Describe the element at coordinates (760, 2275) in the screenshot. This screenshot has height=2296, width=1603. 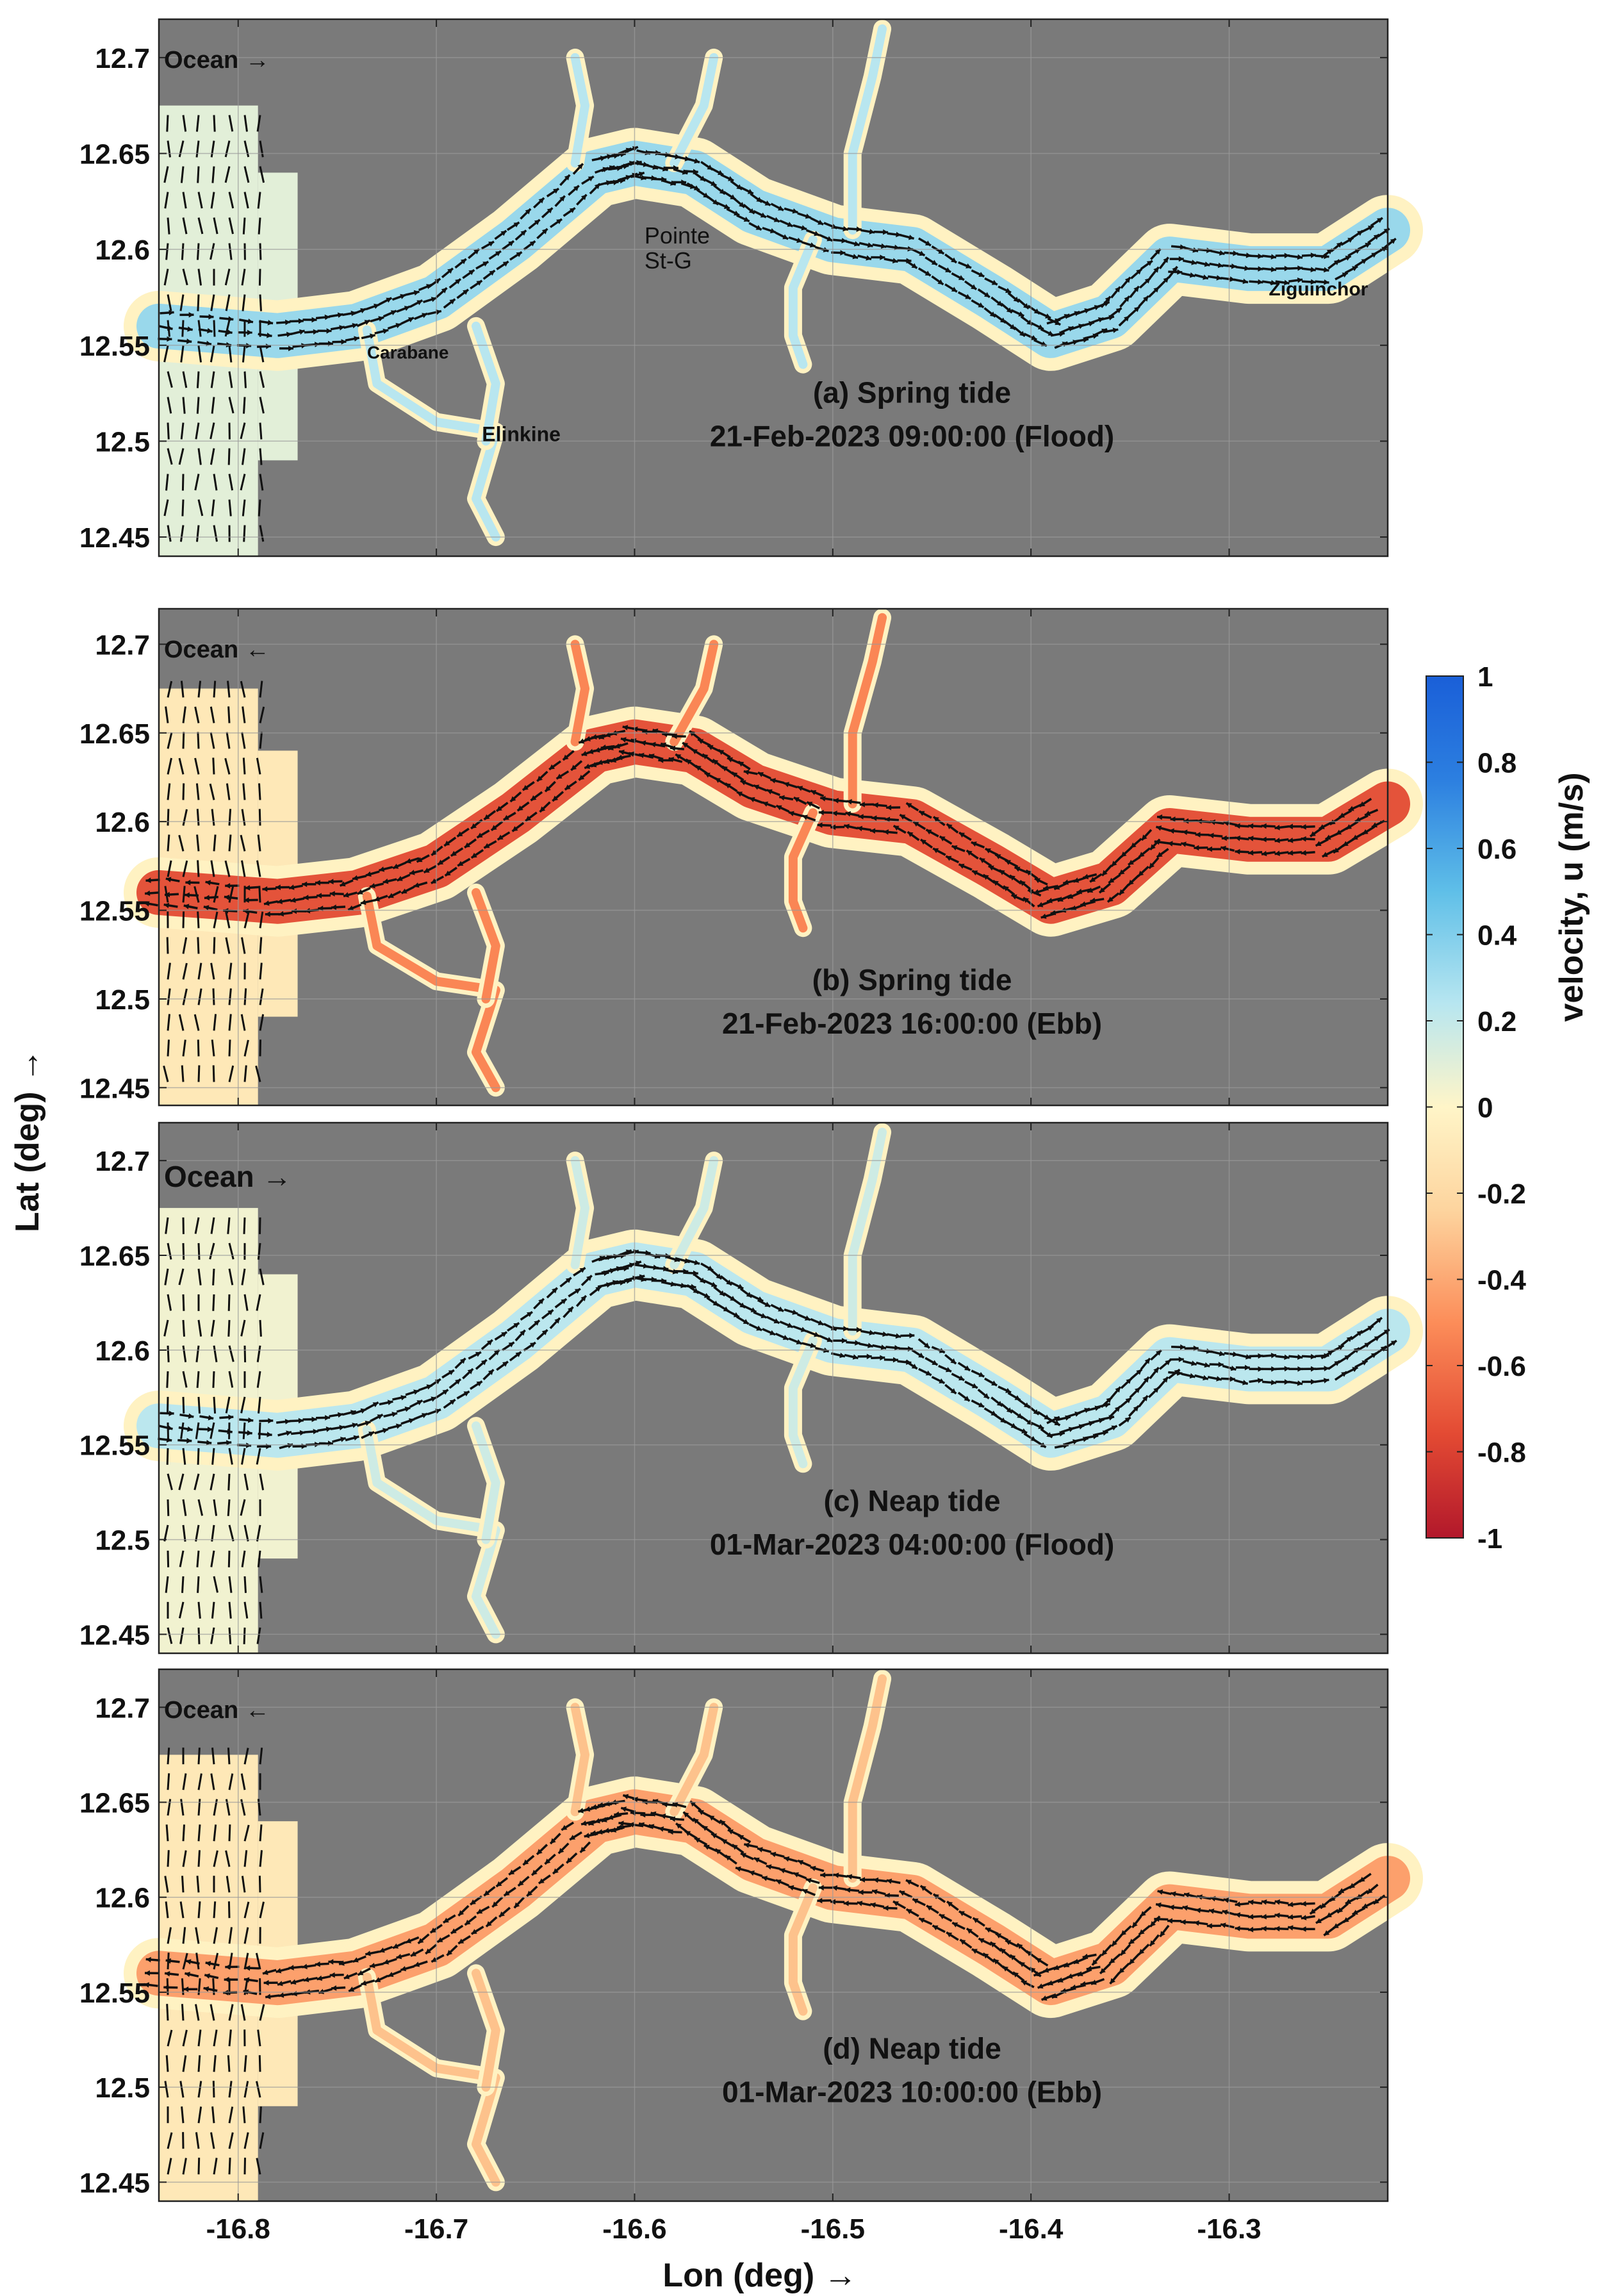
I see `x-axis-title: Lon (deg) →` at that location.